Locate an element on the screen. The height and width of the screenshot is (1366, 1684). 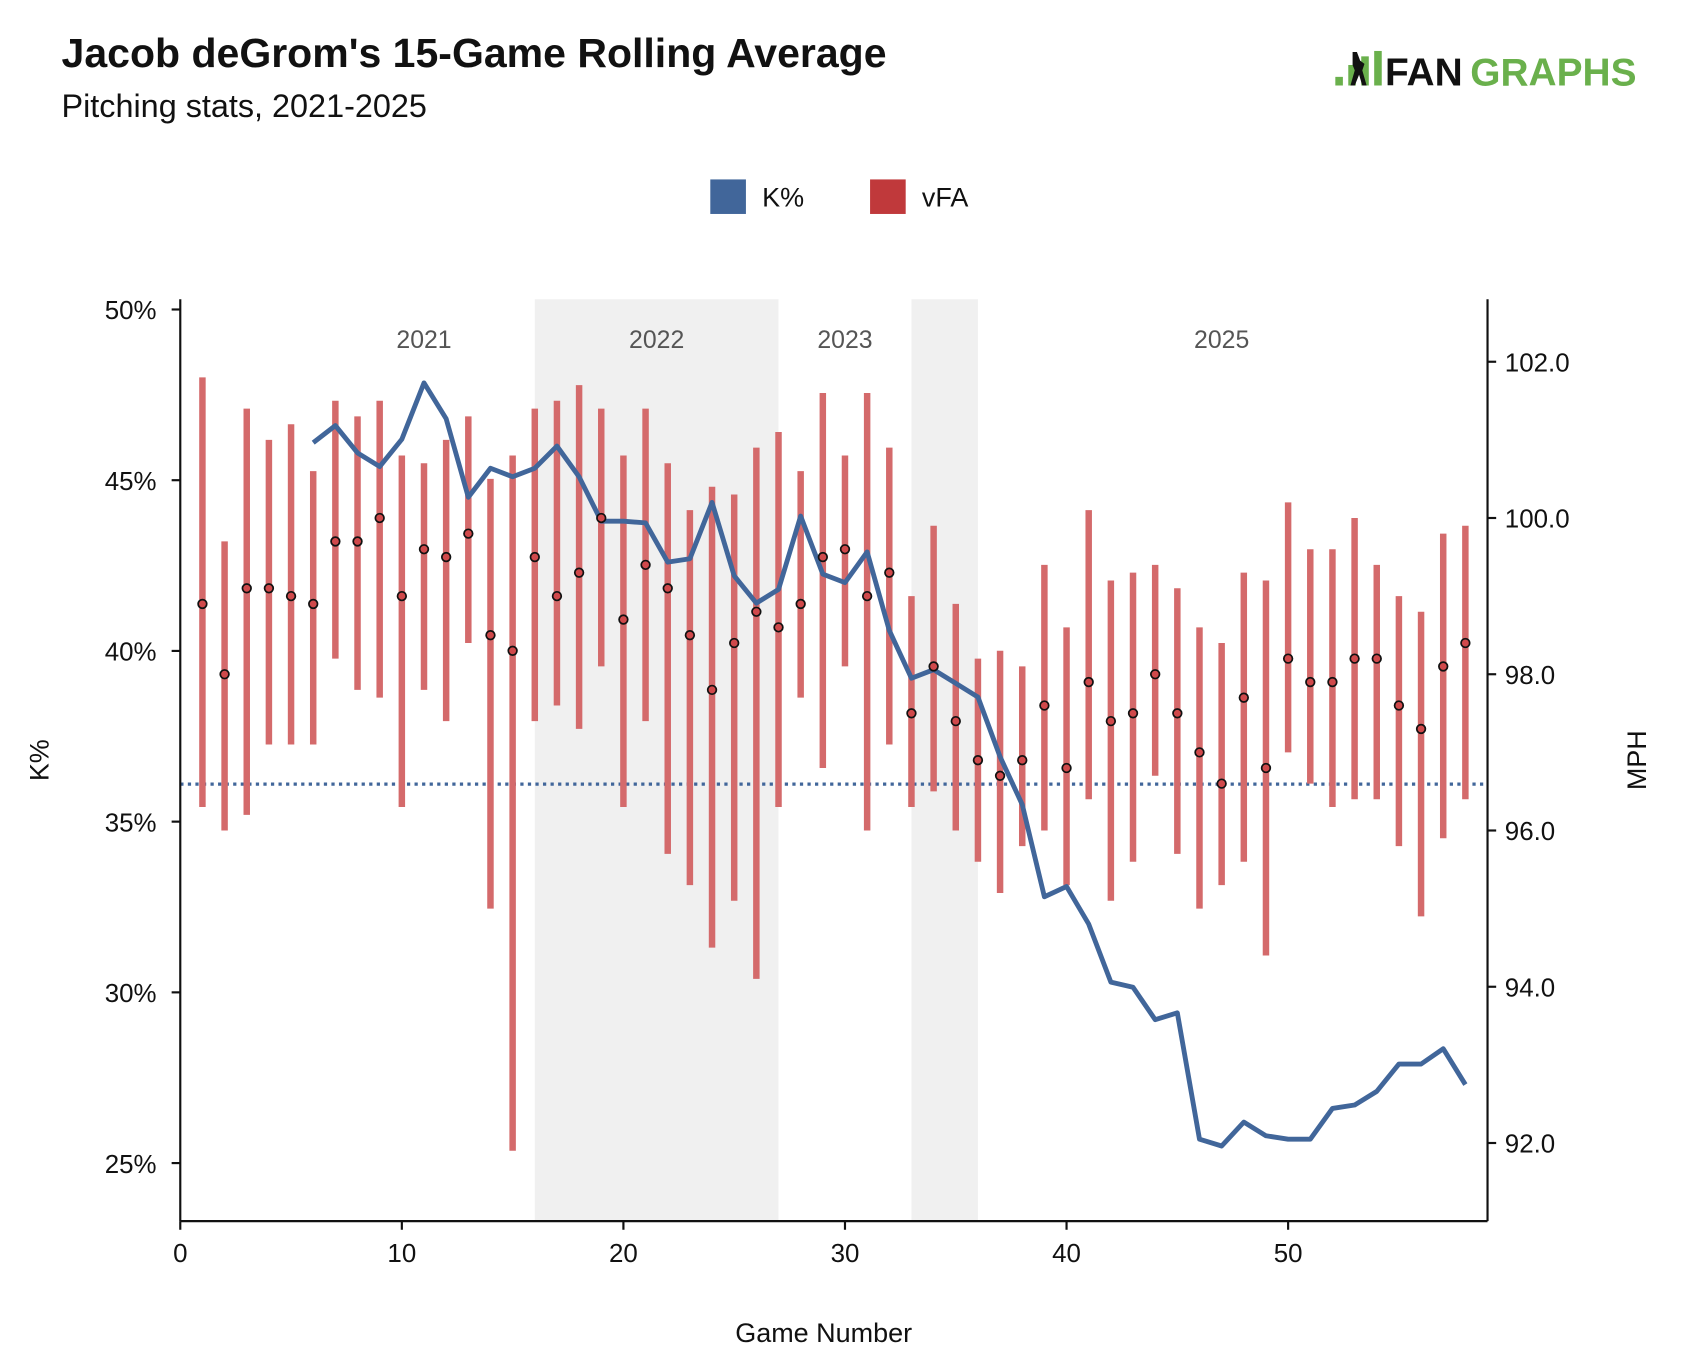
y-right-tick-label: 100.0 is located at coordinates (1537, 520).